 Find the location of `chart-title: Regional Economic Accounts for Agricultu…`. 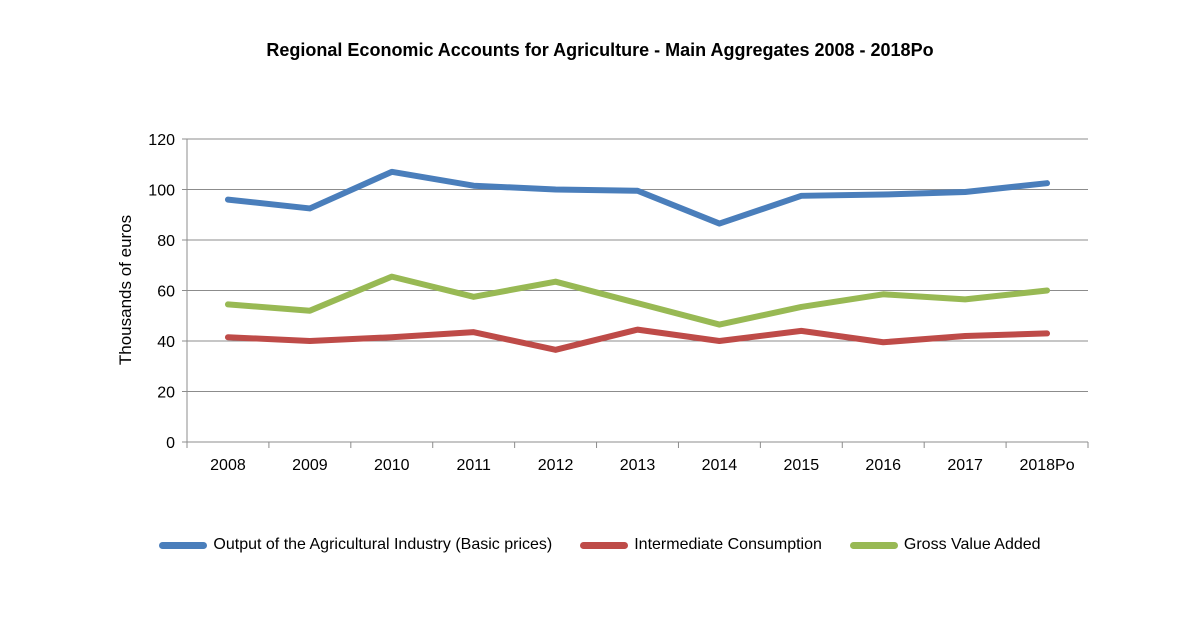

chart-title: Regional Economic Accounts for Agricultu… is located at coordinates (600, 50).